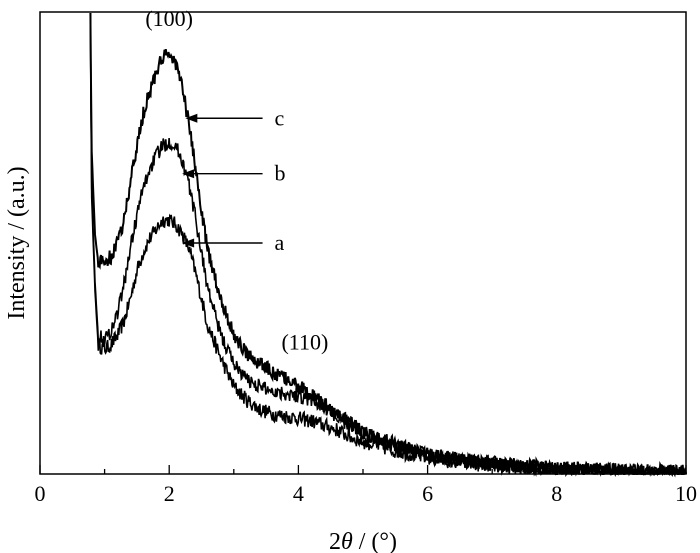  Describe the element at coordinates (280, 117) in the screenshot. I see `series-label: c` at that location.